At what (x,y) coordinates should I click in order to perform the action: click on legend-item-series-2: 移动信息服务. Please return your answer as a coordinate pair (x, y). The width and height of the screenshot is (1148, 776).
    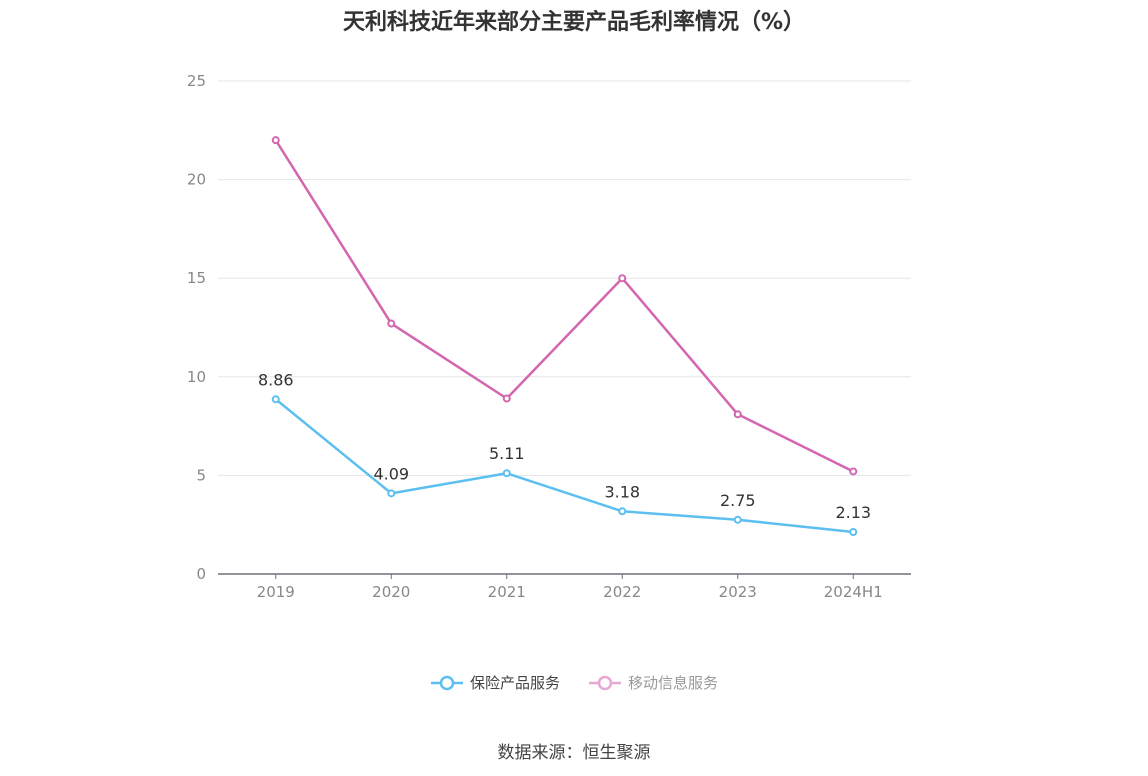
    Looking at the image, I should click on (653, 682).